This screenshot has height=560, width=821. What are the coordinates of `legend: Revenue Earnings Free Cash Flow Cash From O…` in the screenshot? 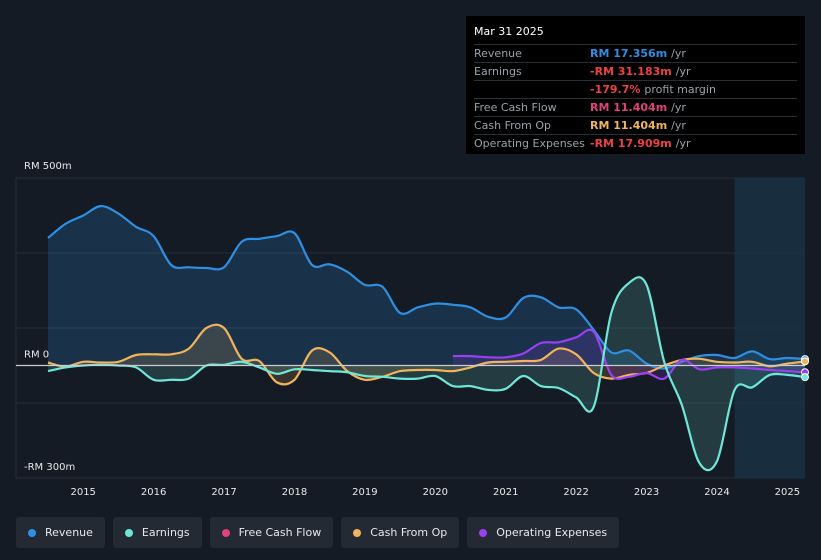 It's located at (318, 532).